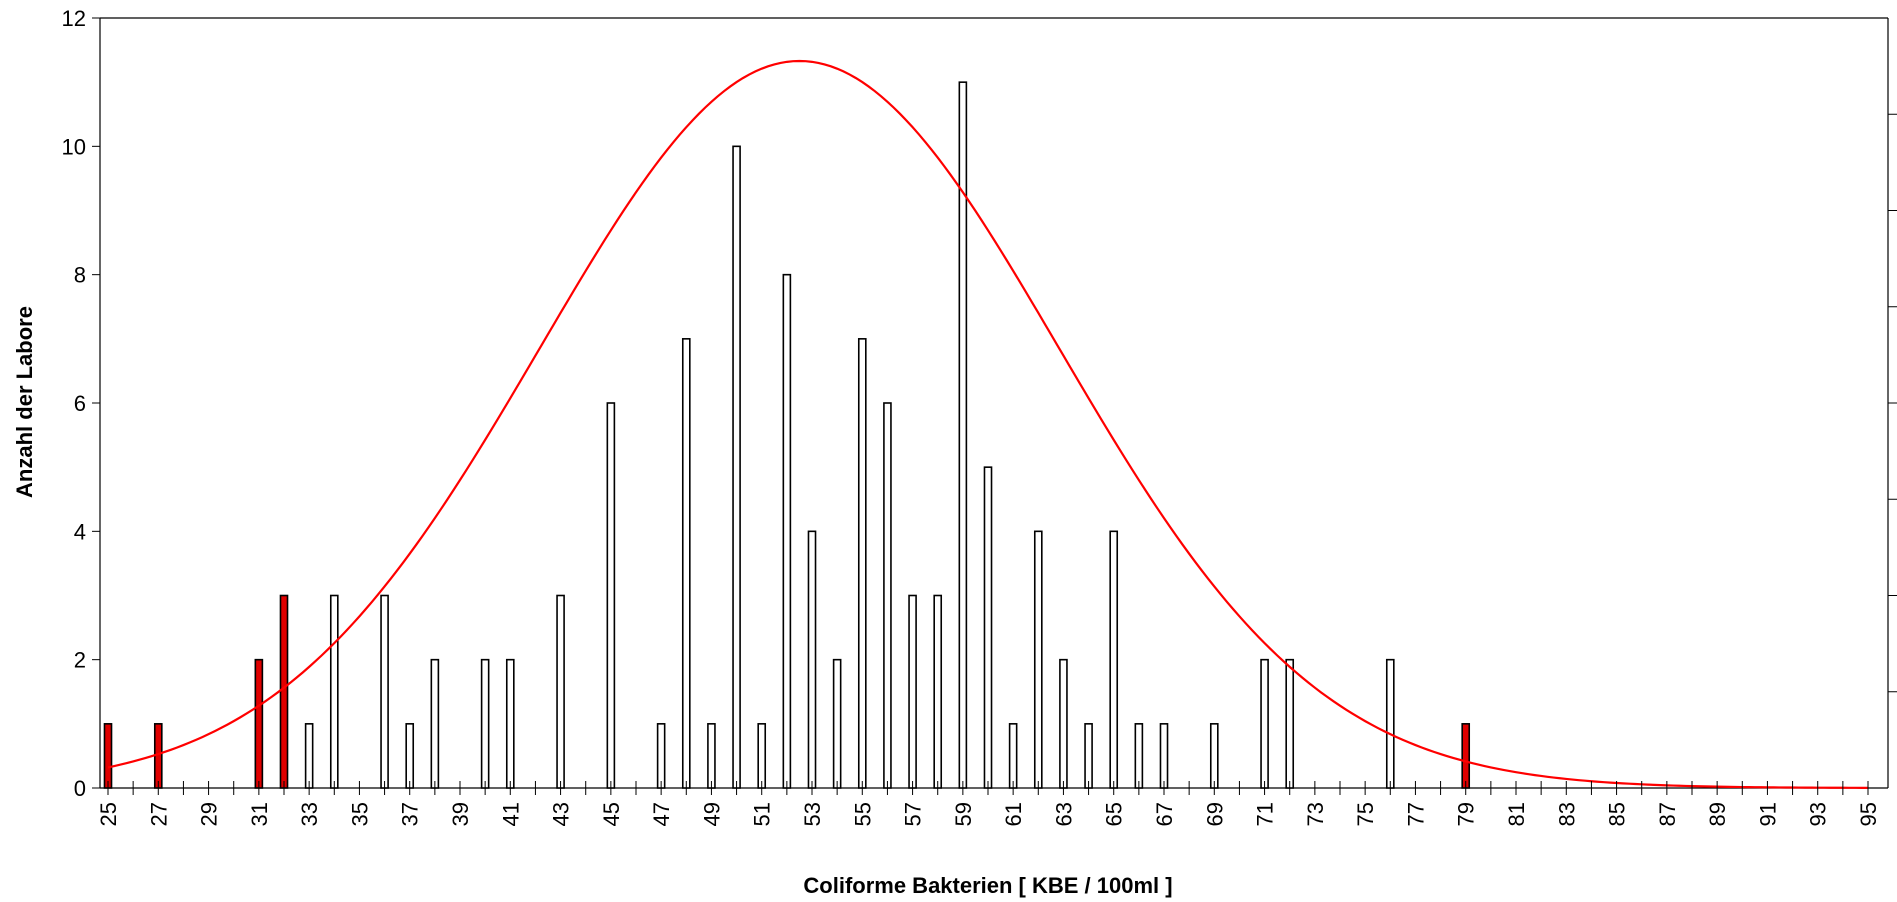 Image resolution: width=1897 pixels, height=902 pixels. Describe the element at coordinates (1063, 814) in the screenshot. I see `x-tick-label: 63` at that location.